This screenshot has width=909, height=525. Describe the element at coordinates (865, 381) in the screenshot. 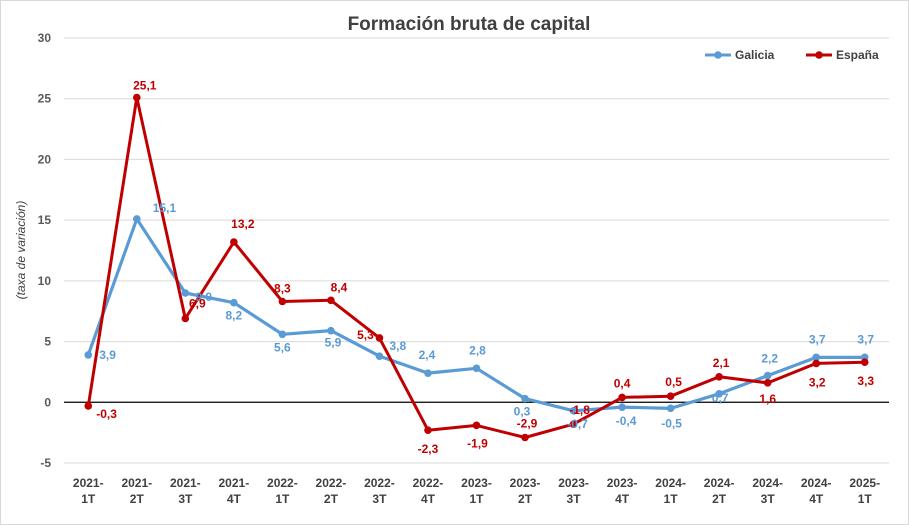

I see `data-label: 3,3` at that location.